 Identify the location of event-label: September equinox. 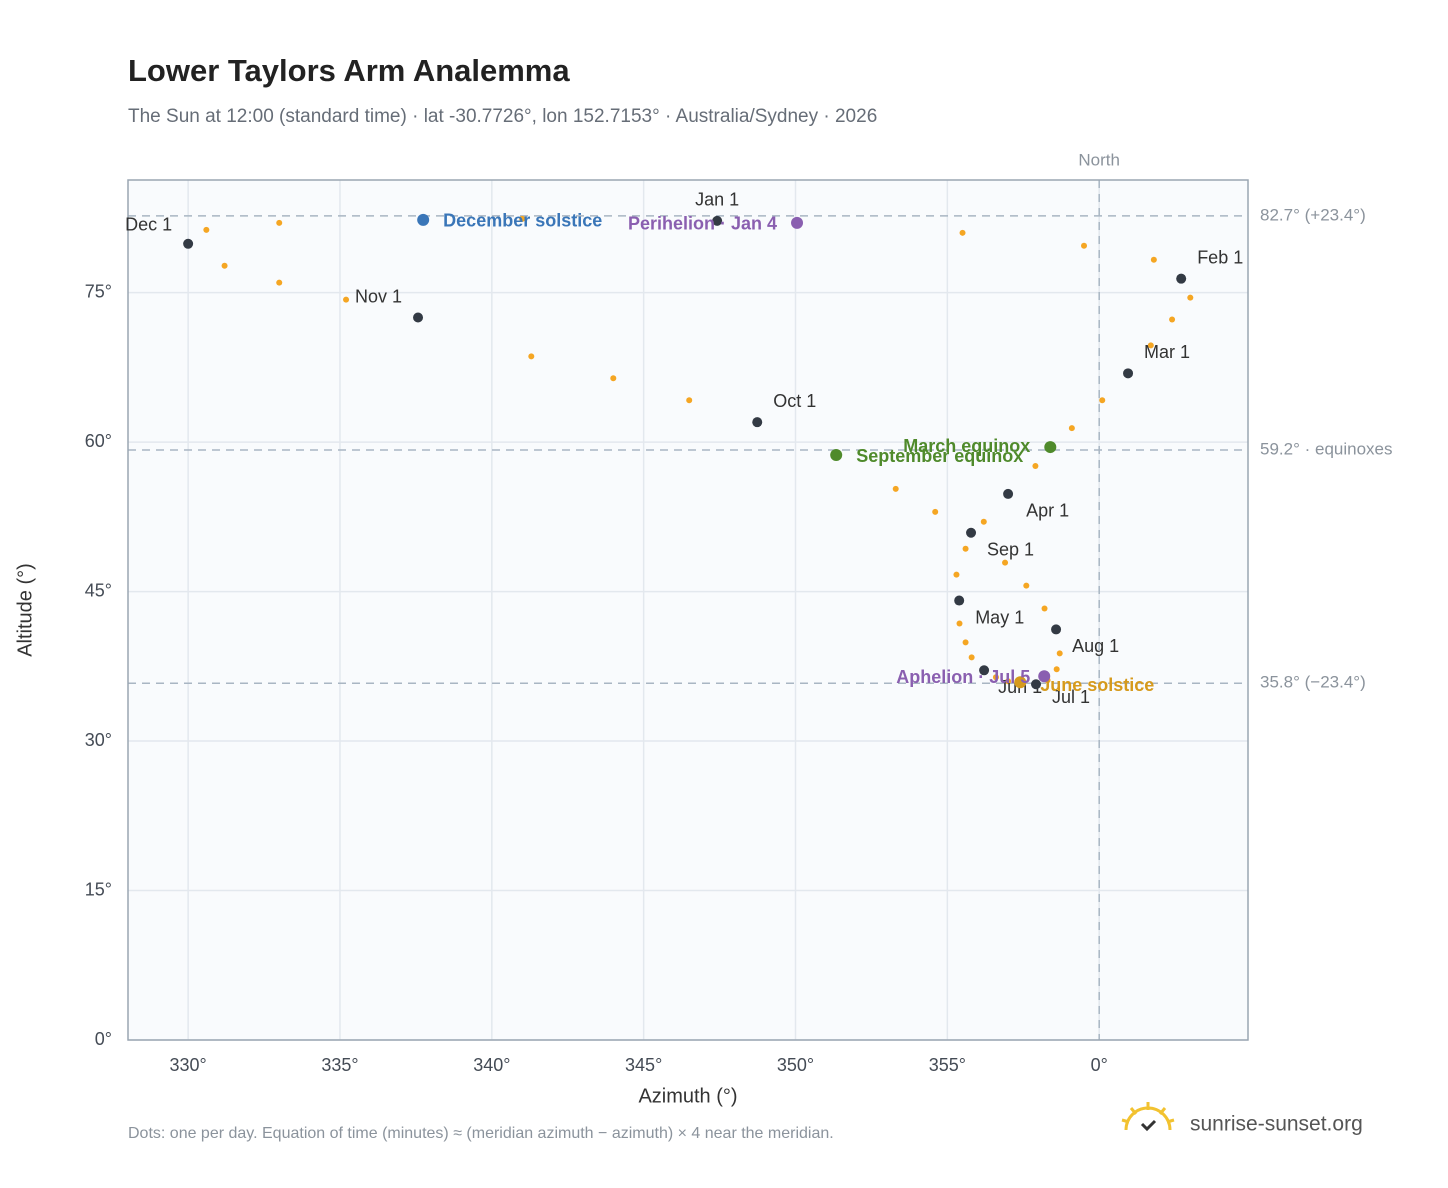
(939, 456).